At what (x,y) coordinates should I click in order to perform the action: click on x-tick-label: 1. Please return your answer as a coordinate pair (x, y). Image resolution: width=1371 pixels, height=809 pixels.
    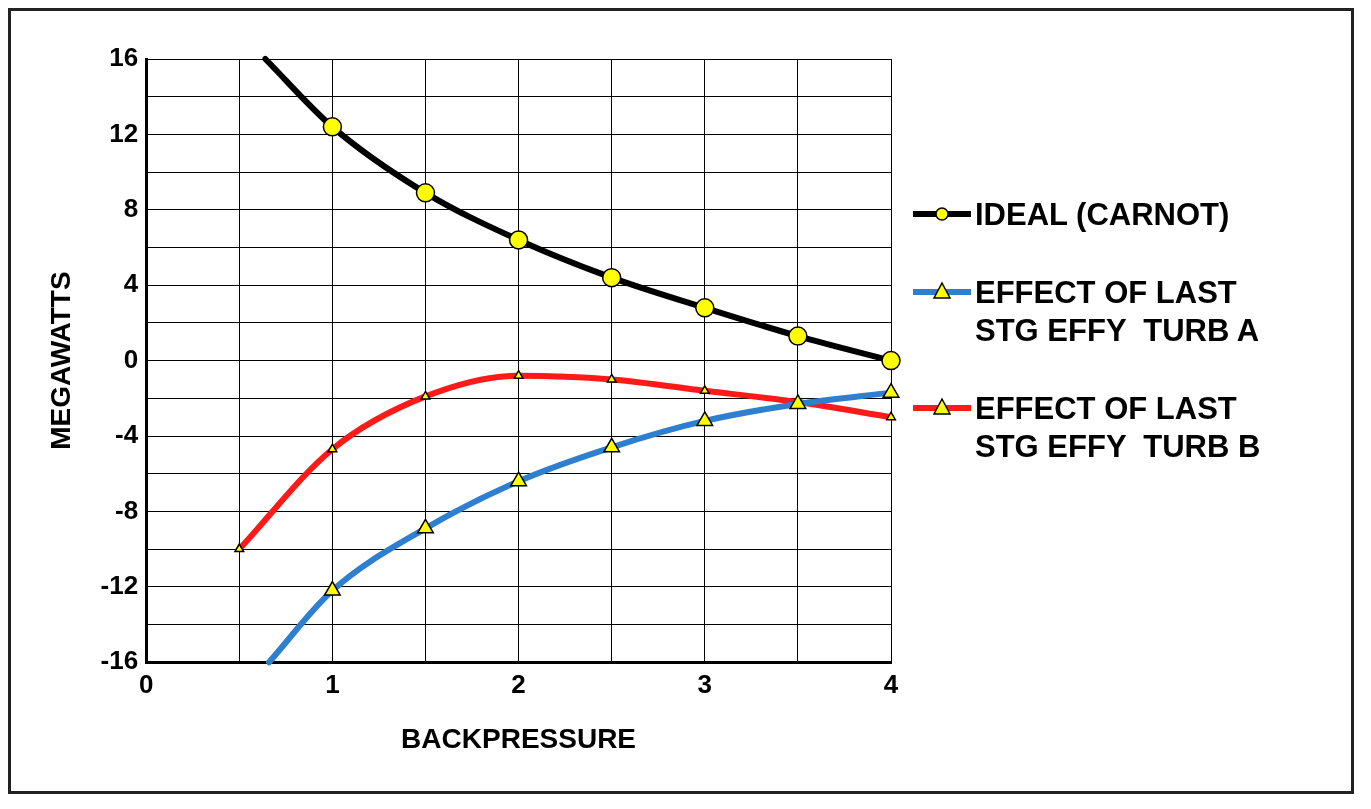
    Looking at the image, I should click on (332, 683).